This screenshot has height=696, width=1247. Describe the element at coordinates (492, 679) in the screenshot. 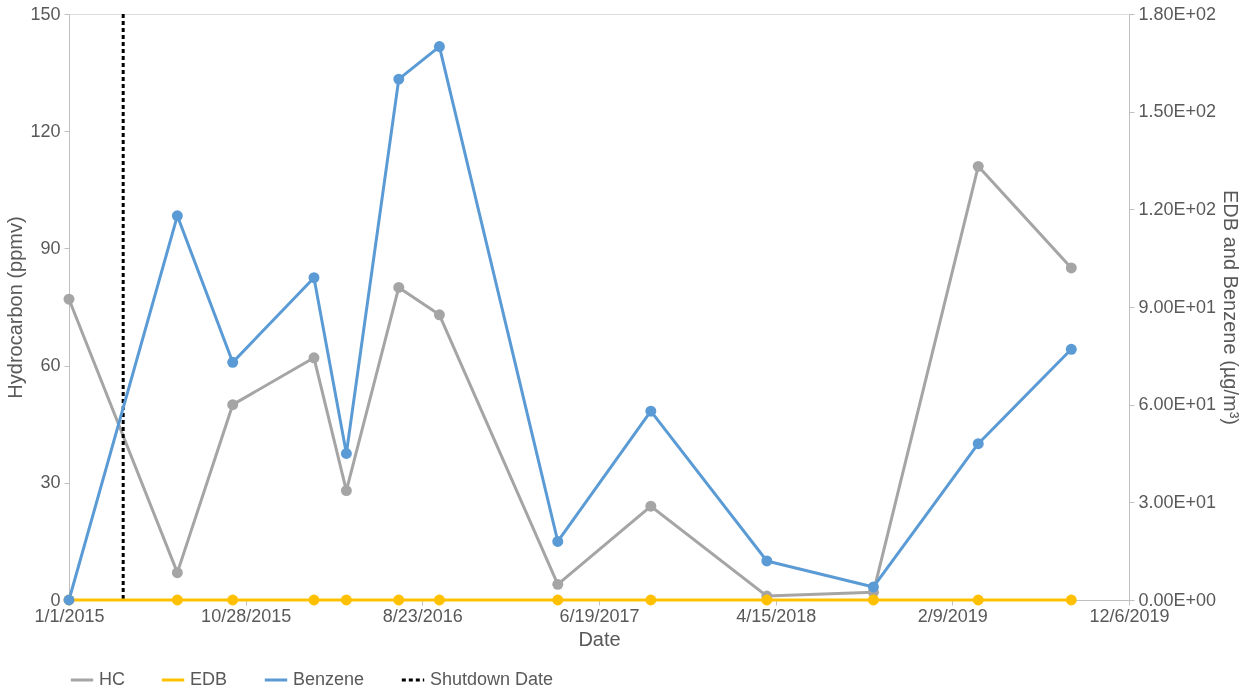

I see `legend-label: Shutdown Date` at that location.